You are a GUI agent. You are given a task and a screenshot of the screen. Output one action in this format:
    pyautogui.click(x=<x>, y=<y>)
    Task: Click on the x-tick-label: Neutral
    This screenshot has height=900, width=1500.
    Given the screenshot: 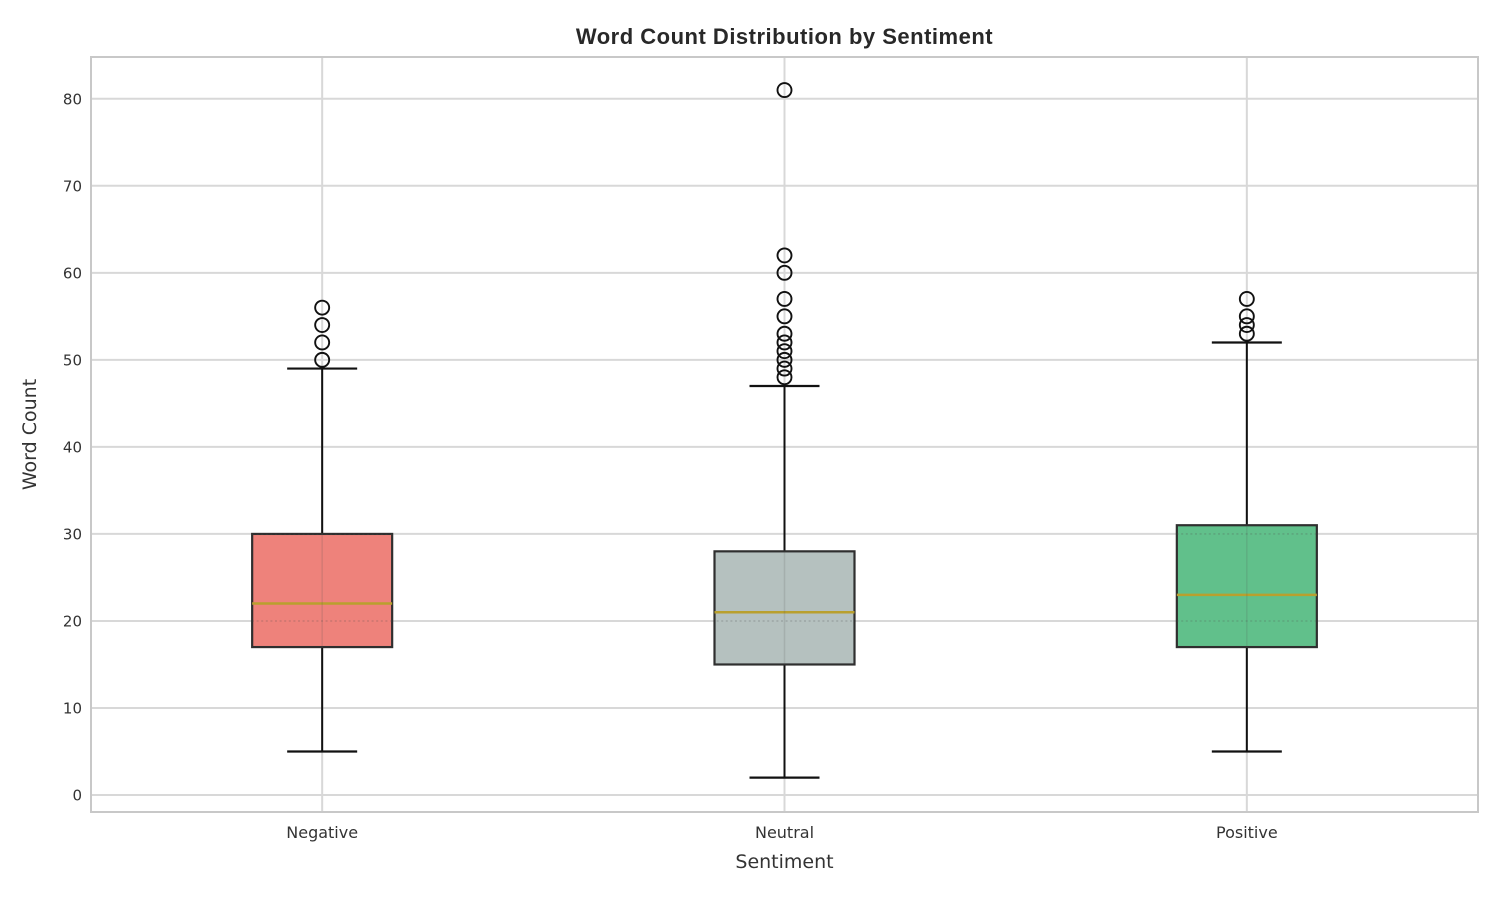 What is the action you would take?
    pyautogui.click(x=784, y=832)
    